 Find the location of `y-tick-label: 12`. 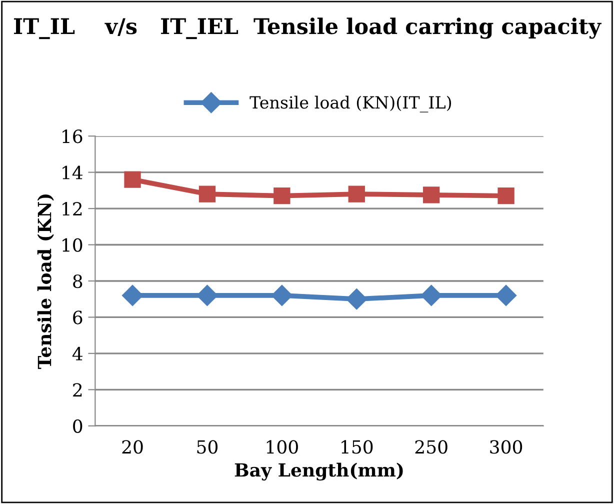

y-tick-label: 12 is located at coordinates (72, 209).